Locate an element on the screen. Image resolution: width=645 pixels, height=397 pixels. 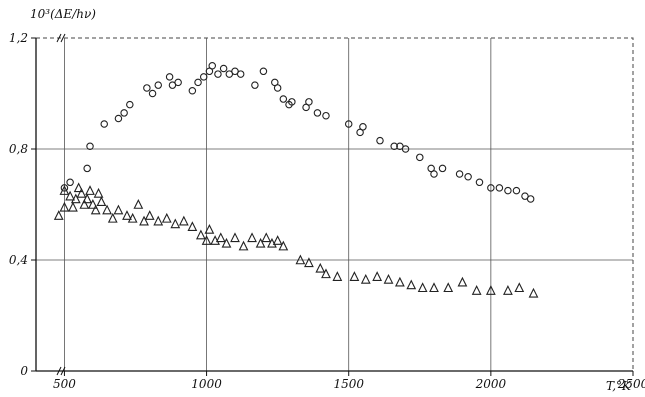
y-tick-label: 0 is located at coordinates (24, 371).